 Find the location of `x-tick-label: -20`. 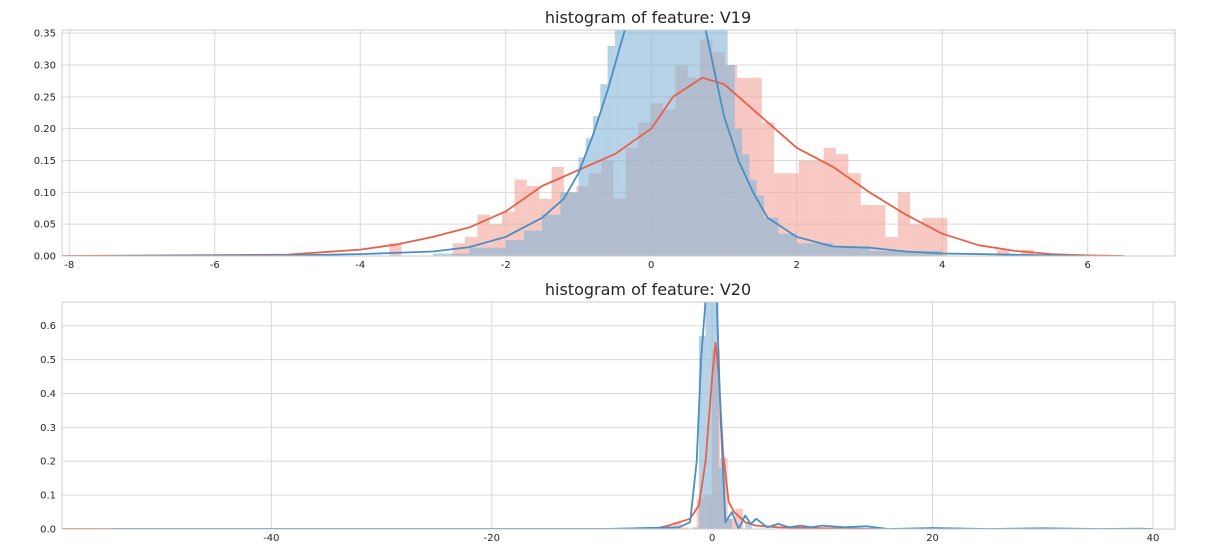

x-tick-label: -20 is located at coordinates (492, 538).